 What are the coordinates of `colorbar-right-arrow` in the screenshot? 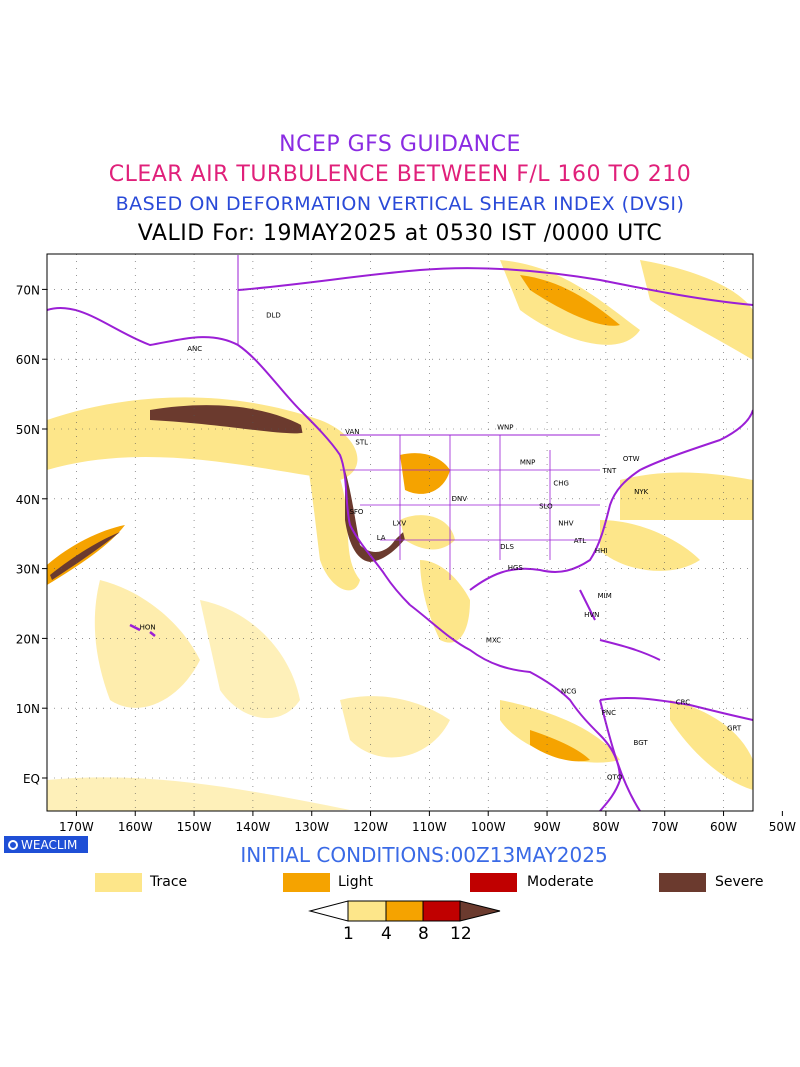 It's located at (480, 911).